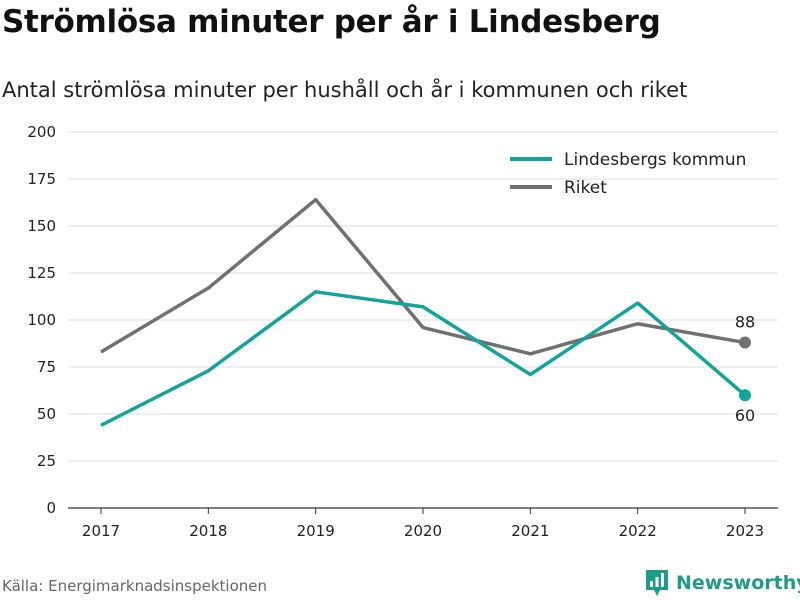  Describe the element at coordinates (41, 179) in the screenshot. I see `y-tick-label: 175` at that location.